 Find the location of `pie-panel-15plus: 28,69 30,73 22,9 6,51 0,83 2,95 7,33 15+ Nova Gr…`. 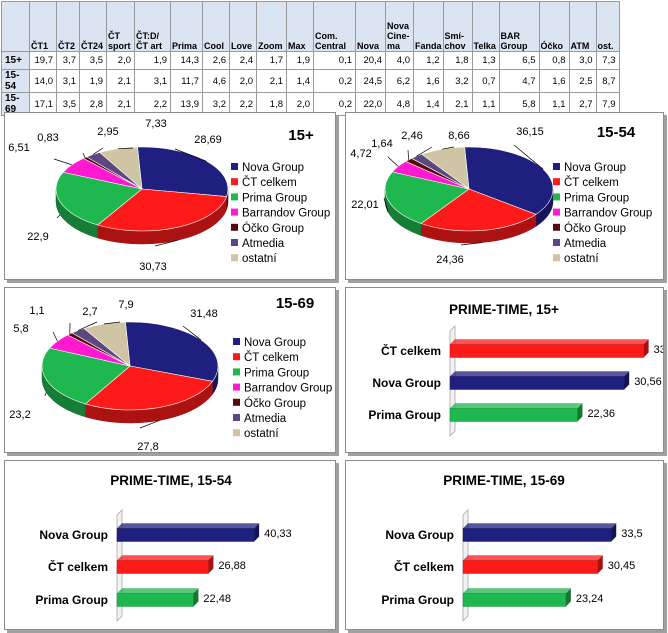

pie-panel-15plus: 28,69 30,73 22,9 6,51 0,83 2,95 7,33 15+ Nova Gr… is located at coordinates (170, 196).